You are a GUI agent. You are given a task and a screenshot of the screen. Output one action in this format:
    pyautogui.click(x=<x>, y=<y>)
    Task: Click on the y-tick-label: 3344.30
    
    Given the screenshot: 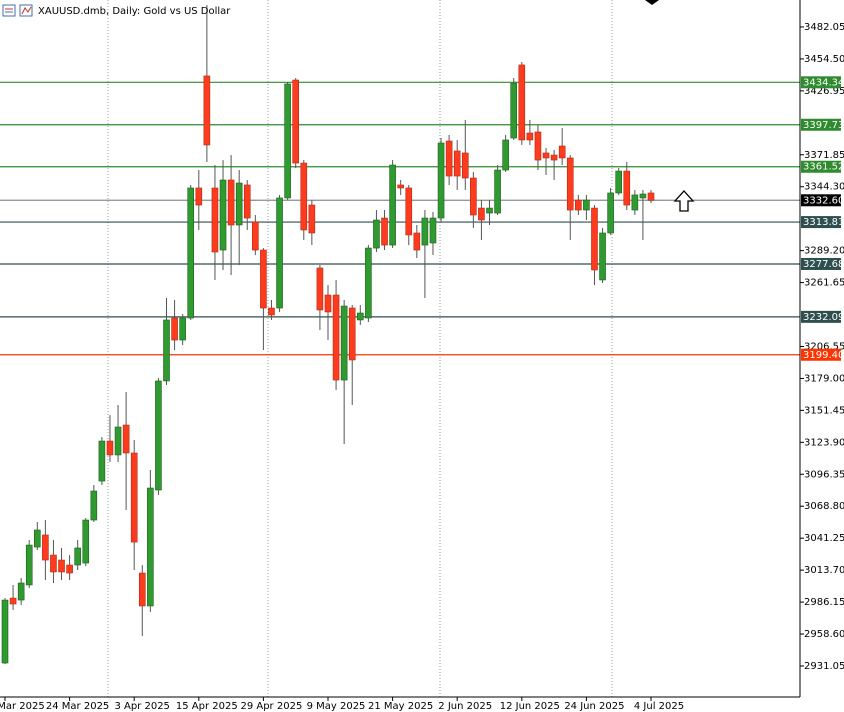 What is the action you would take?
    pyautogui.click(x=824, y=187)
    